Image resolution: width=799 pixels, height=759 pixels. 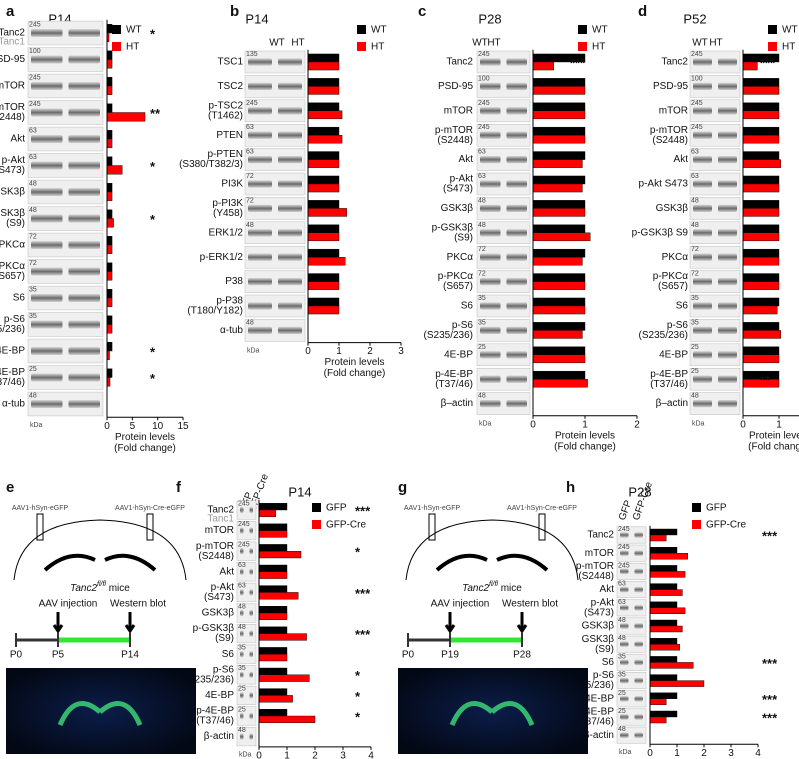 I want to click on row-label: Tanc2, so click(x=12, y=33).